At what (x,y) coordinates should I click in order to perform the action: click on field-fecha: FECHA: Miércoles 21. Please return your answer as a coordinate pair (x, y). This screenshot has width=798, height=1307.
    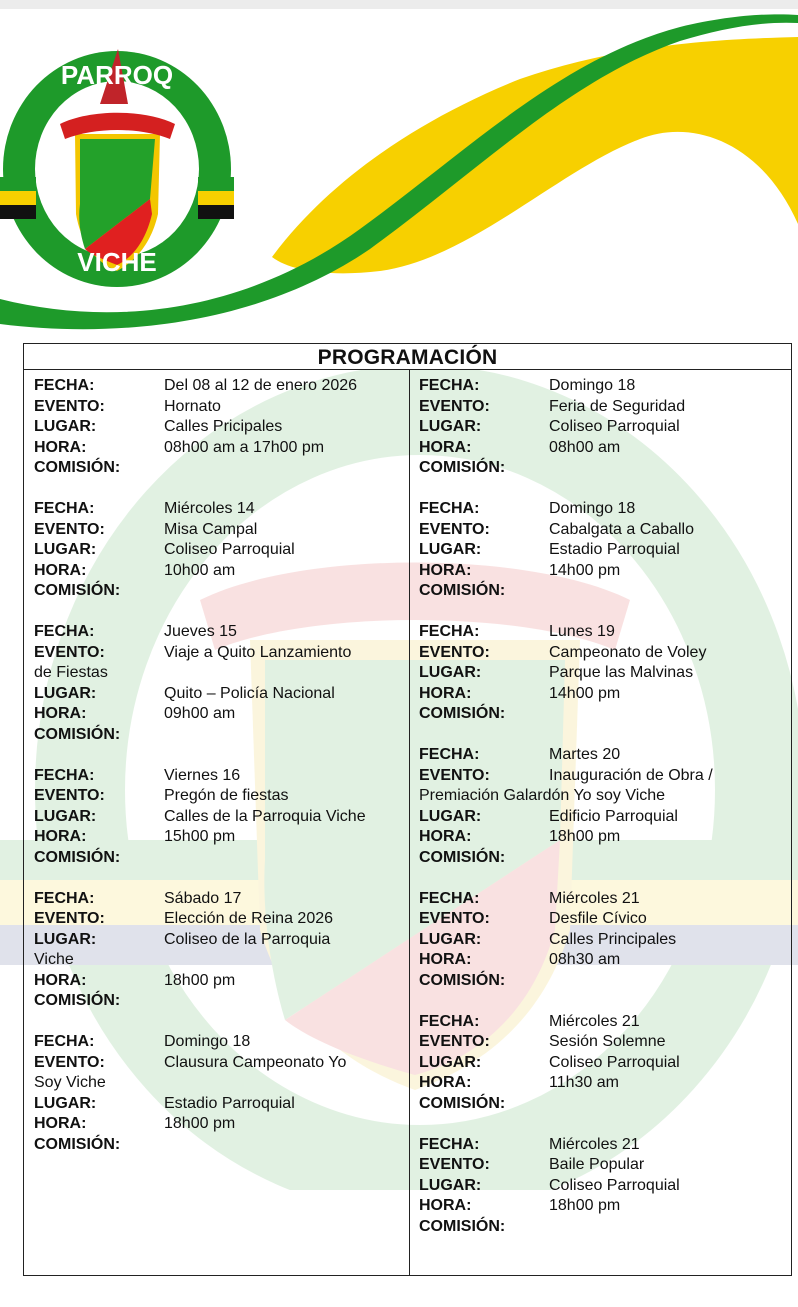
    Looking at the image, I should click on (600, 1022).